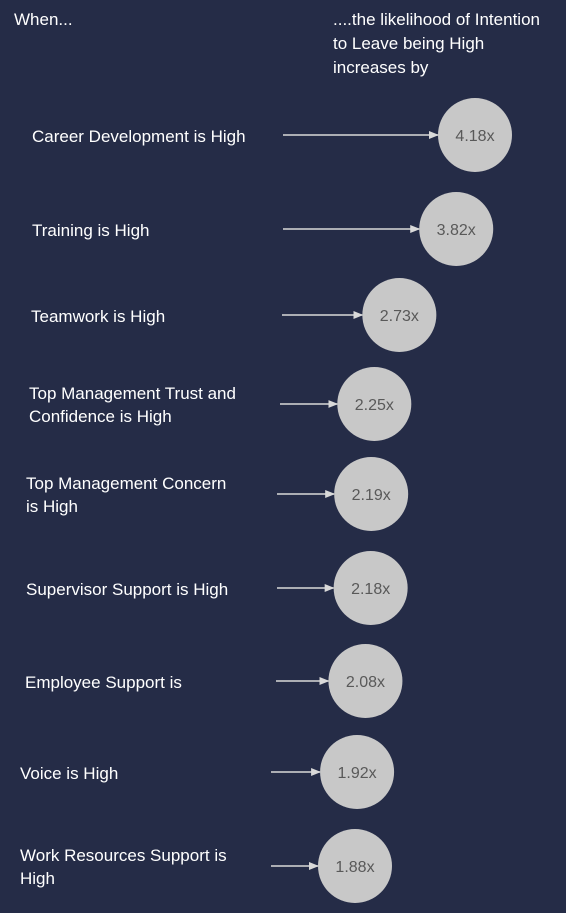  I want to click on value-label: 2.73x, so click(399, 316).